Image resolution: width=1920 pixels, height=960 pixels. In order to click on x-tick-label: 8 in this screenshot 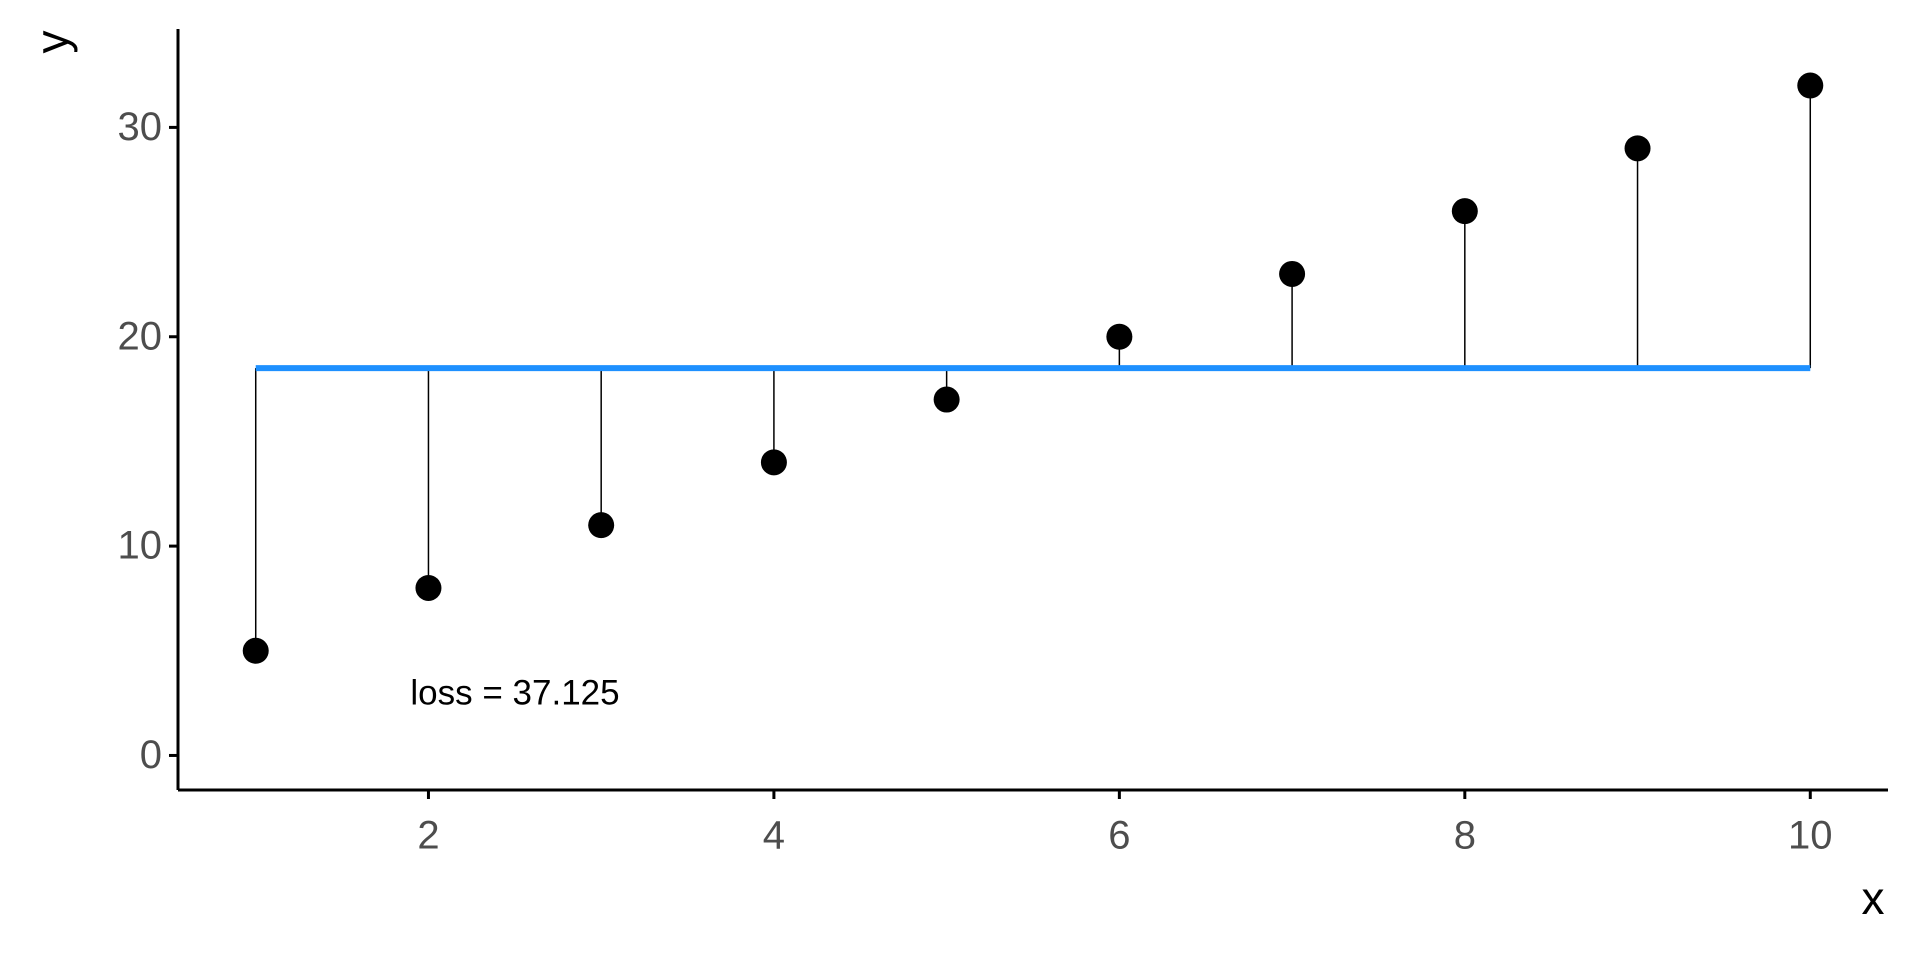, I will do `click(1465, 836)`.